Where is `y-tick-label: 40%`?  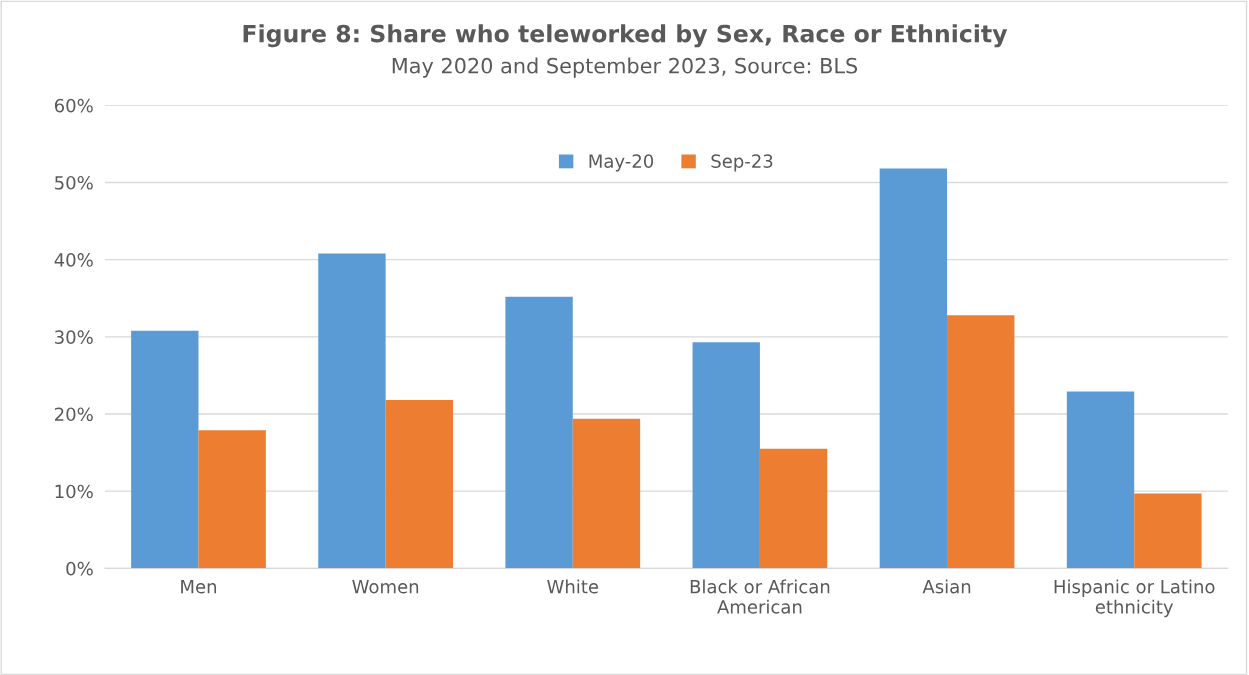 y-tick-label: 40% is located at coordinates (73, 260).